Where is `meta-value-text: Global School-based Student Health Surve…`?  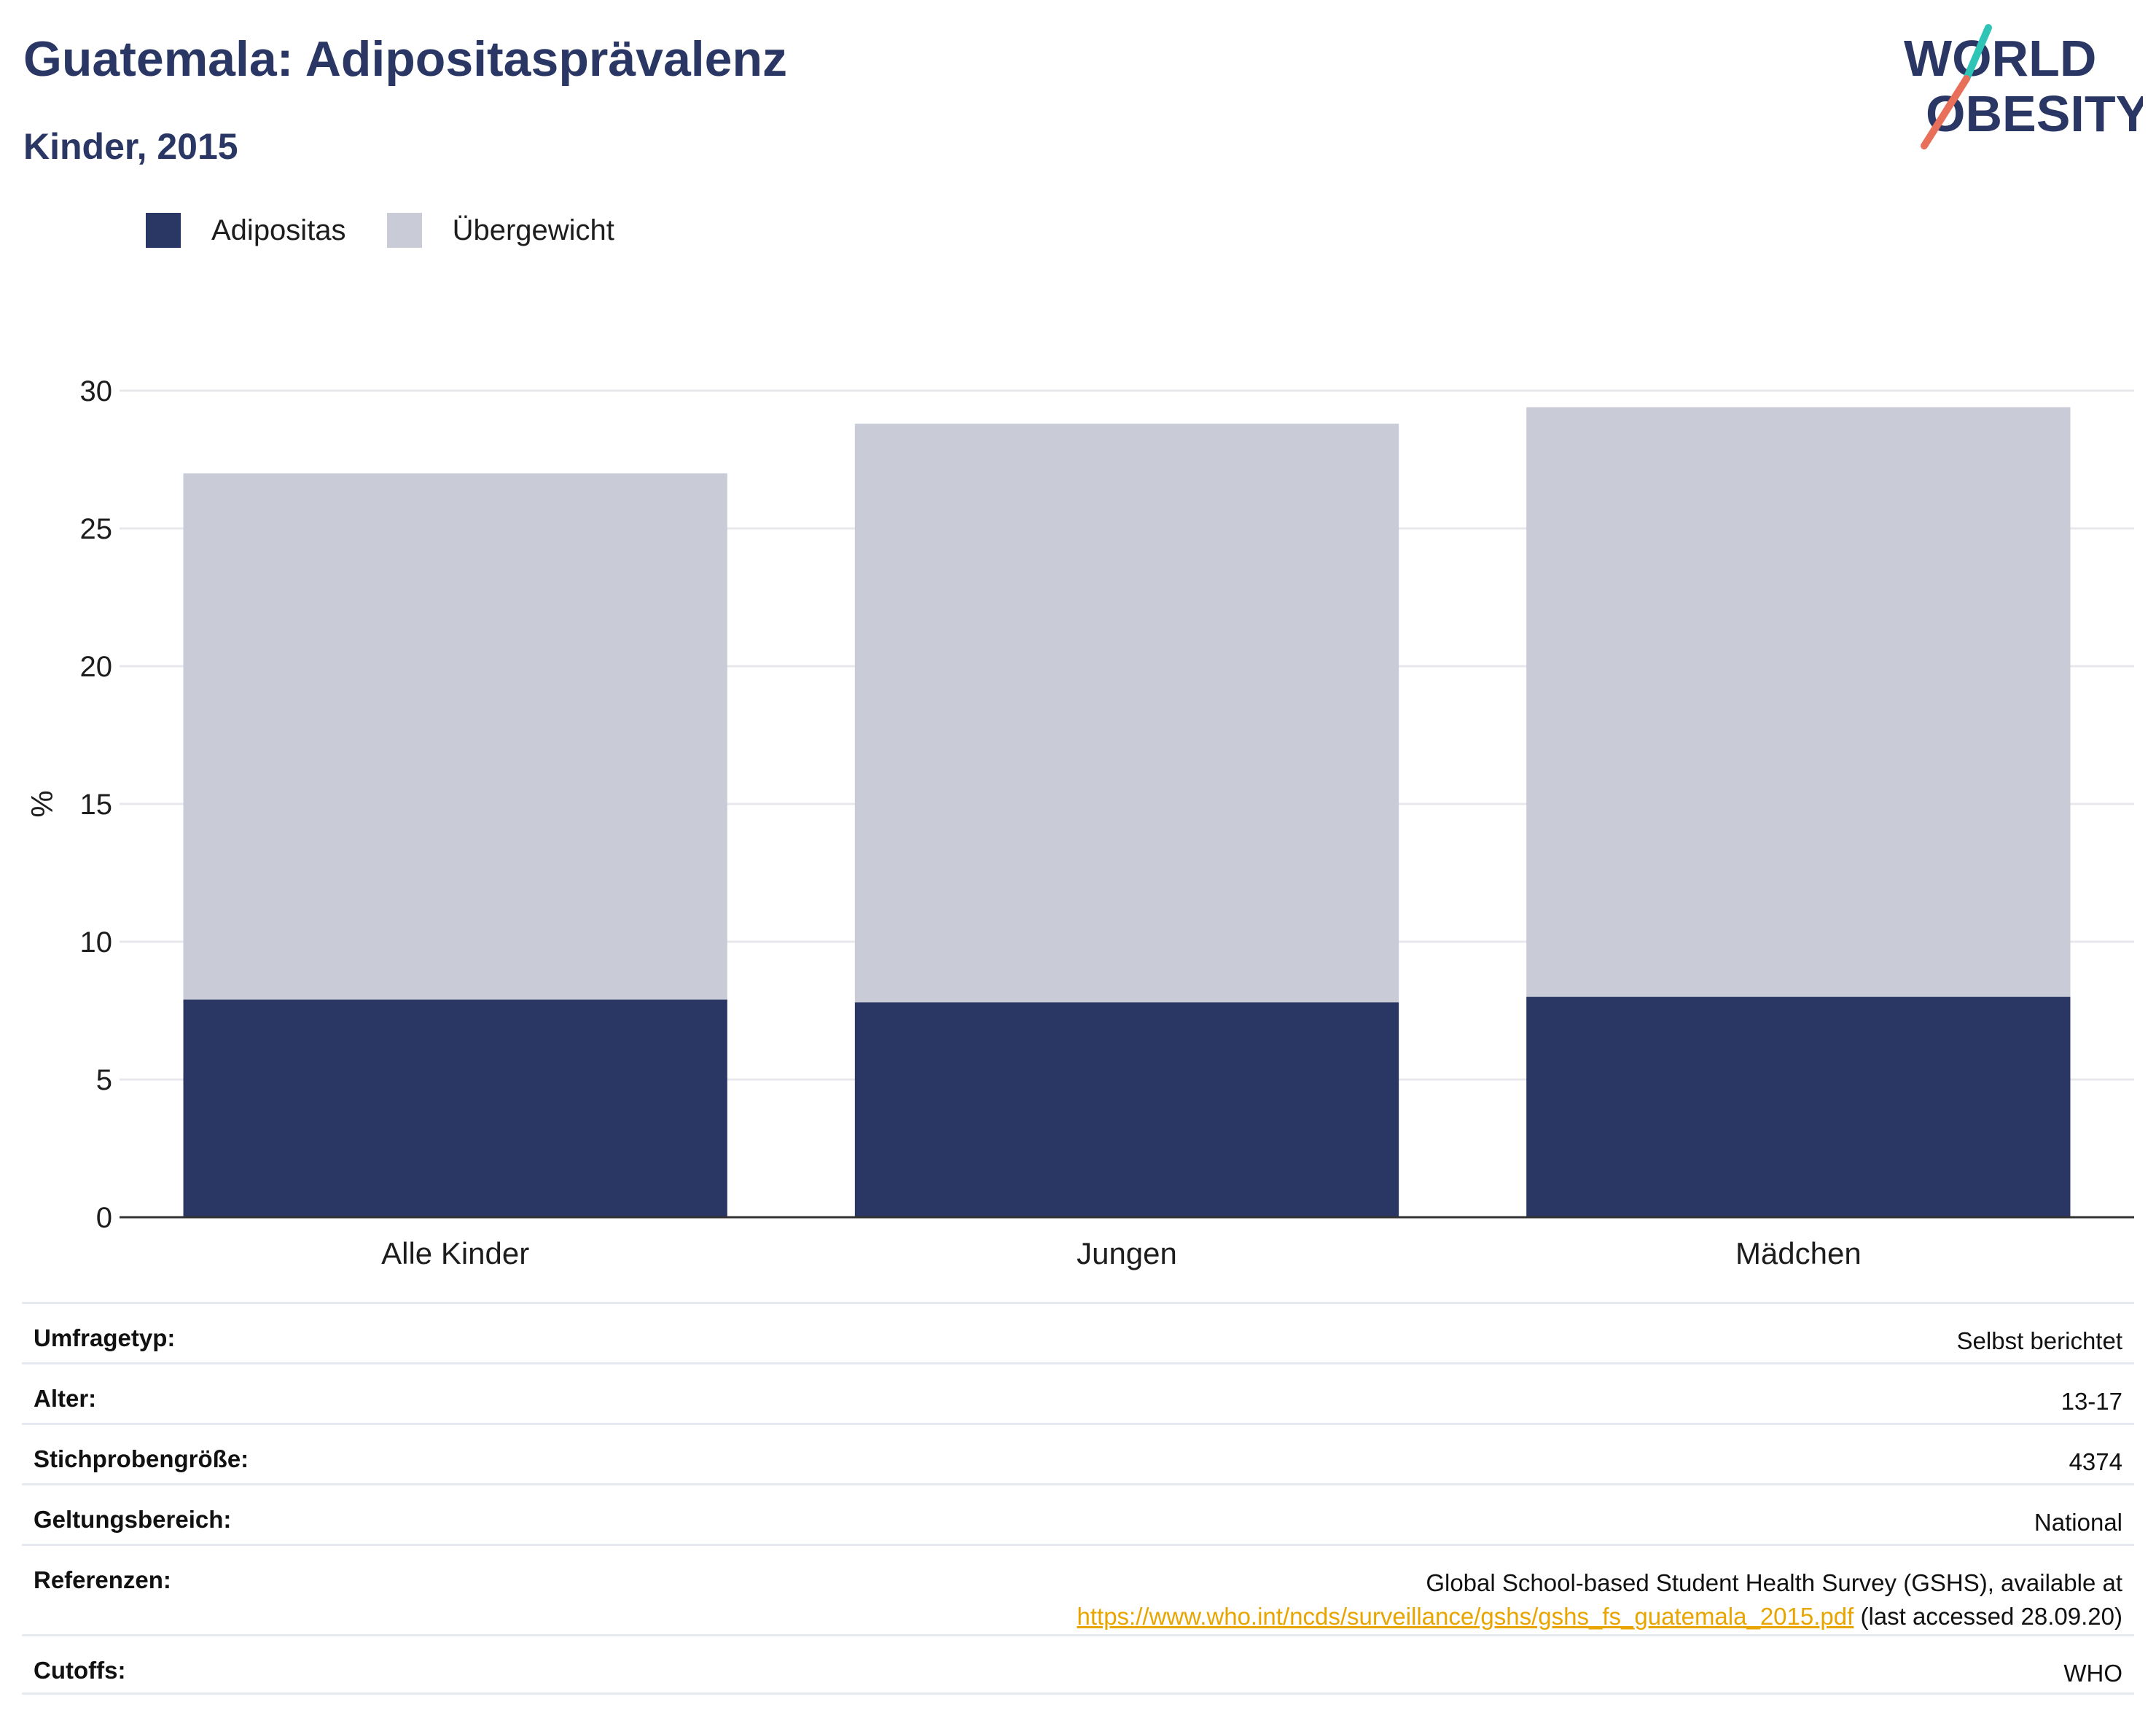 meta-value-text: Global School-based Student Health Surve… is located at coordinates (1774, 1582).